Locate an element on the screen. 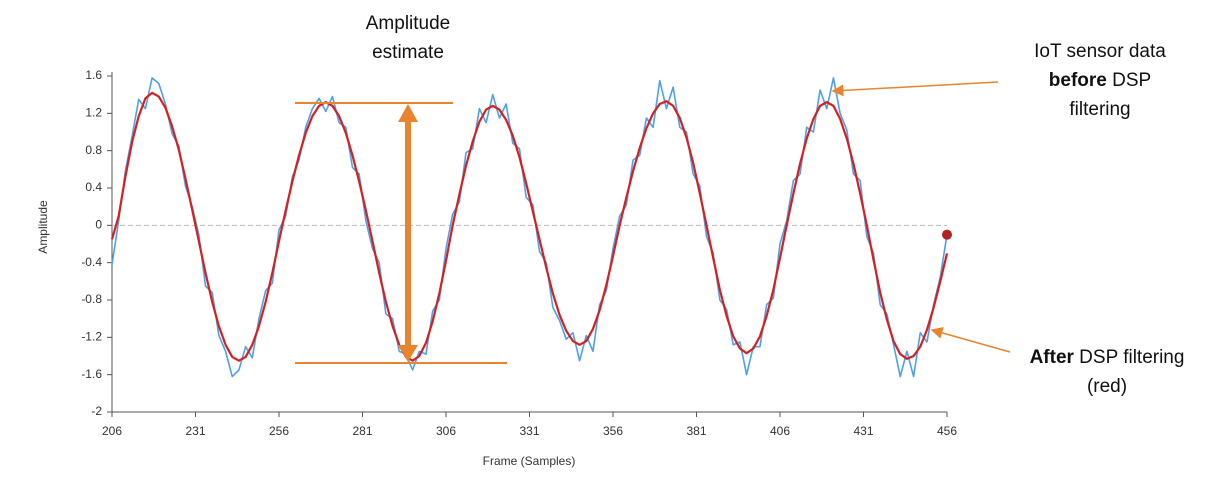 The image size is (1219, 487). annotation: IoT sensor data is located at coordinates (1100, 51).